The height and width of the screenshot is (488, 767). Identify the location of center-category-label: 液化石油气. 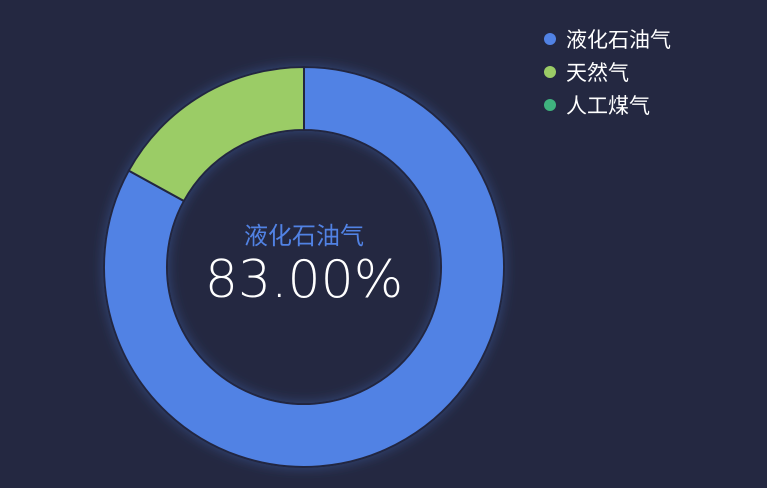
(304, 236).